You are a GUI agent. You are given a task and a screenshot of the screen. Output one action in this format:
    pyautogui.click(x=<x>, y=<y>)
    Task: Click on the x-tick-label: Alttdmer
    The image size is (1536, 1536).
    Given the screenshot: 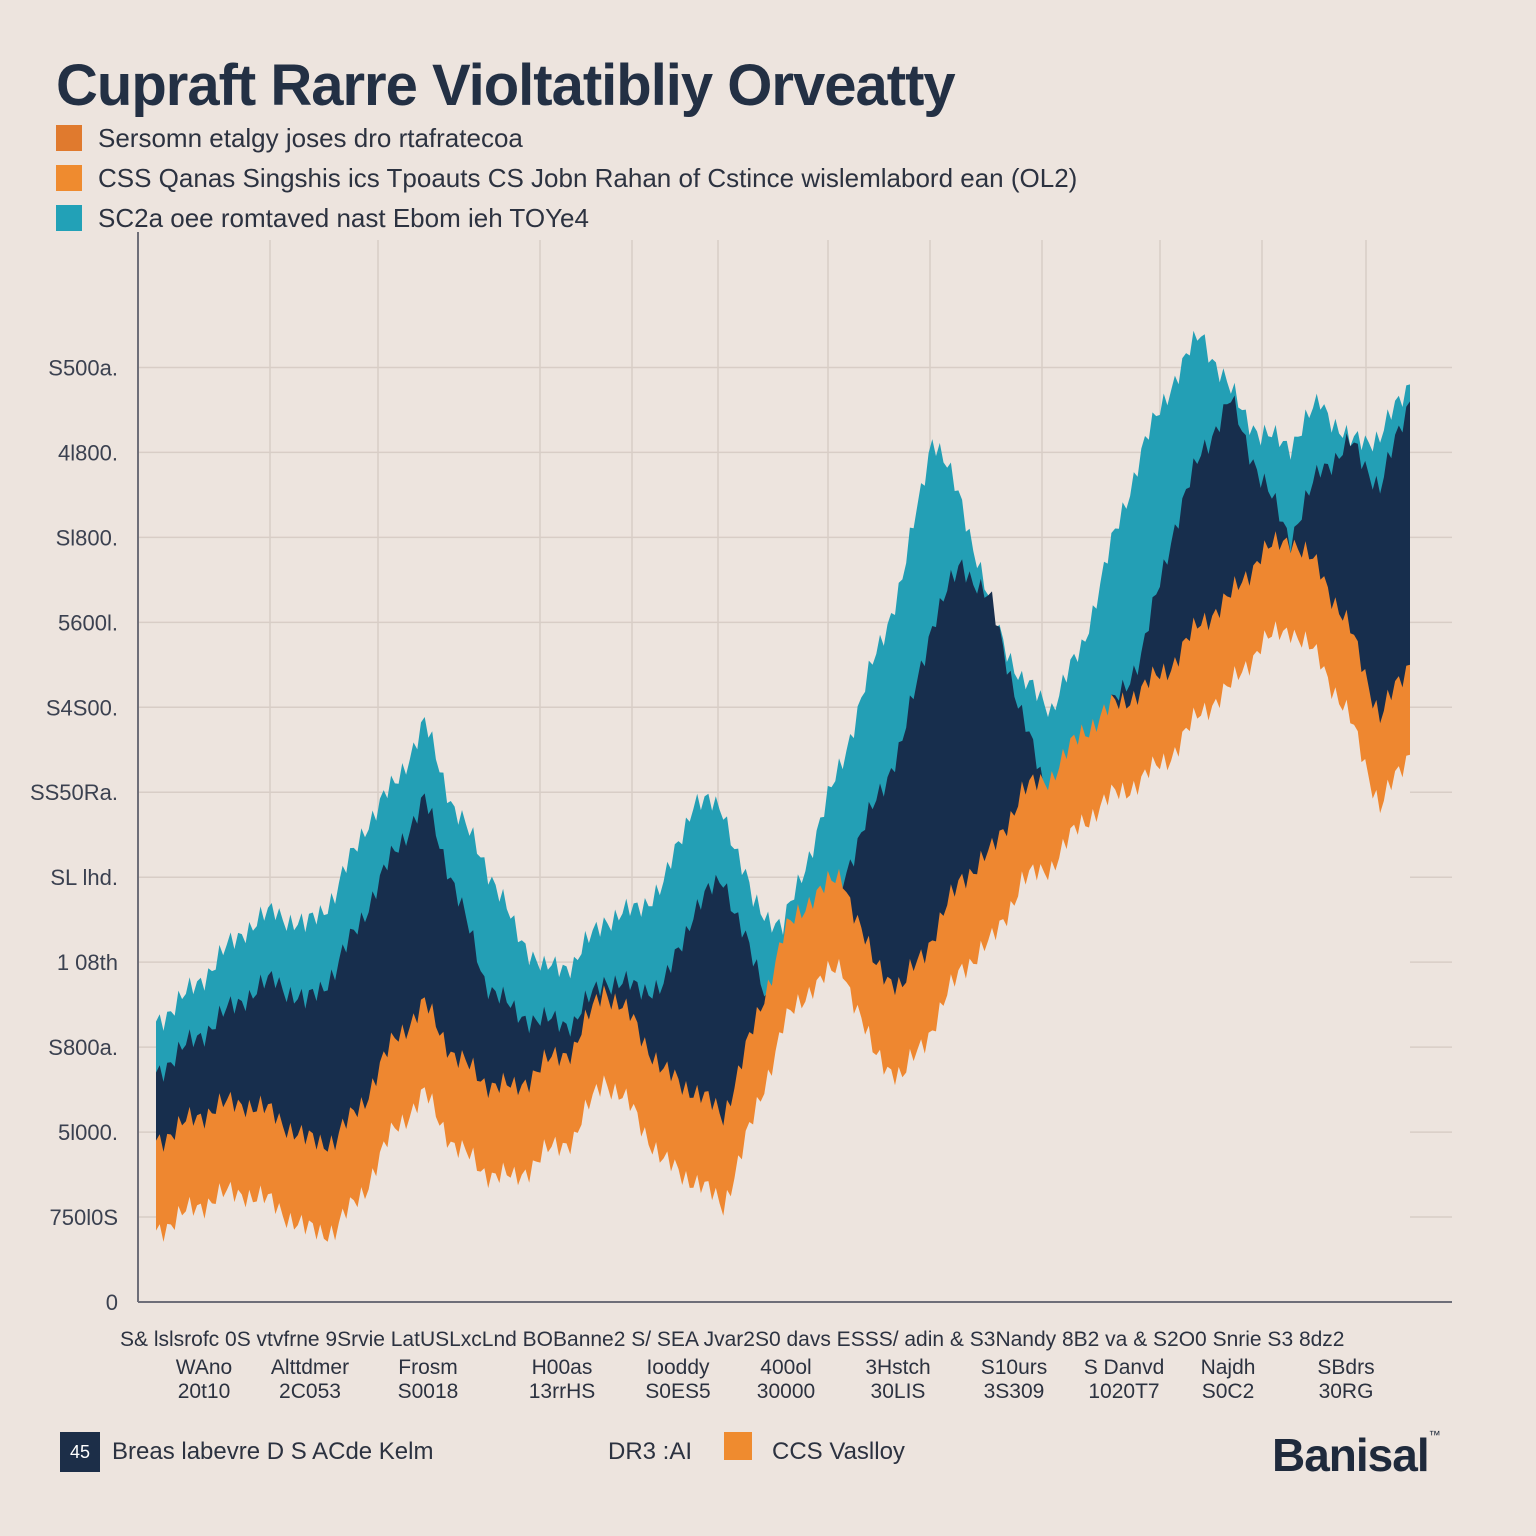 What is the action you would take?
    pyautogui.click(x=310, y=1367)
    